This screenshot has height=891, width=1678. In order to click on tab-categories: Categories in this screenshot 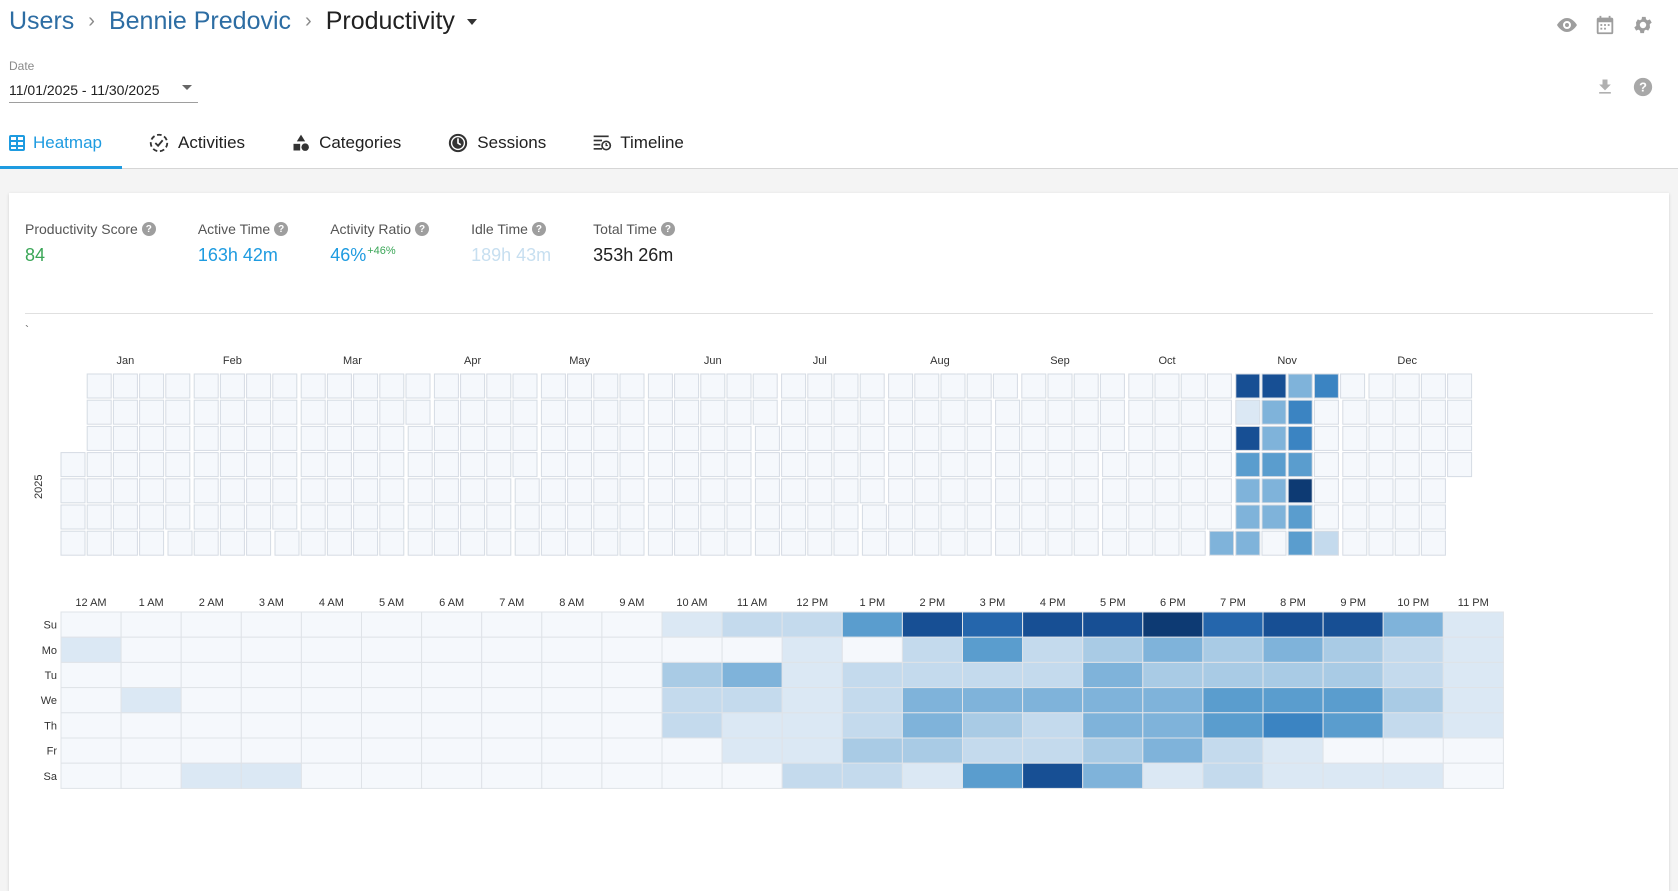, I will do `click(351, 143)`.